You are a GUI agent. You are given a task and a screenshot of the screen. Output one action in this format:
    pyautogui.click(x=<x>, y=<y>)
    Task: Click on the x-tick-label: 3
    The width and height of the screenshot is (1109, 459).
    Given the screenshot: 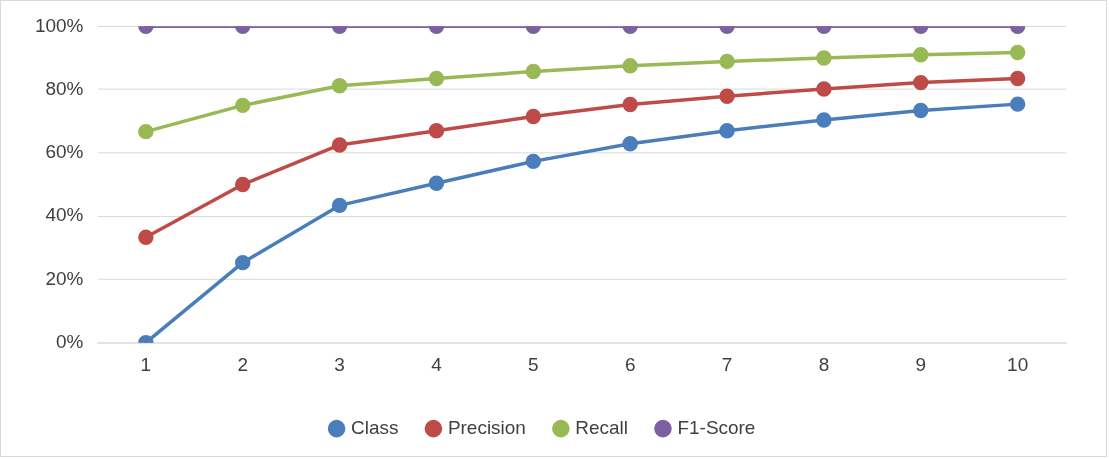 What is the action you would take?
    pyautogui.click(x=339, y=365)
    